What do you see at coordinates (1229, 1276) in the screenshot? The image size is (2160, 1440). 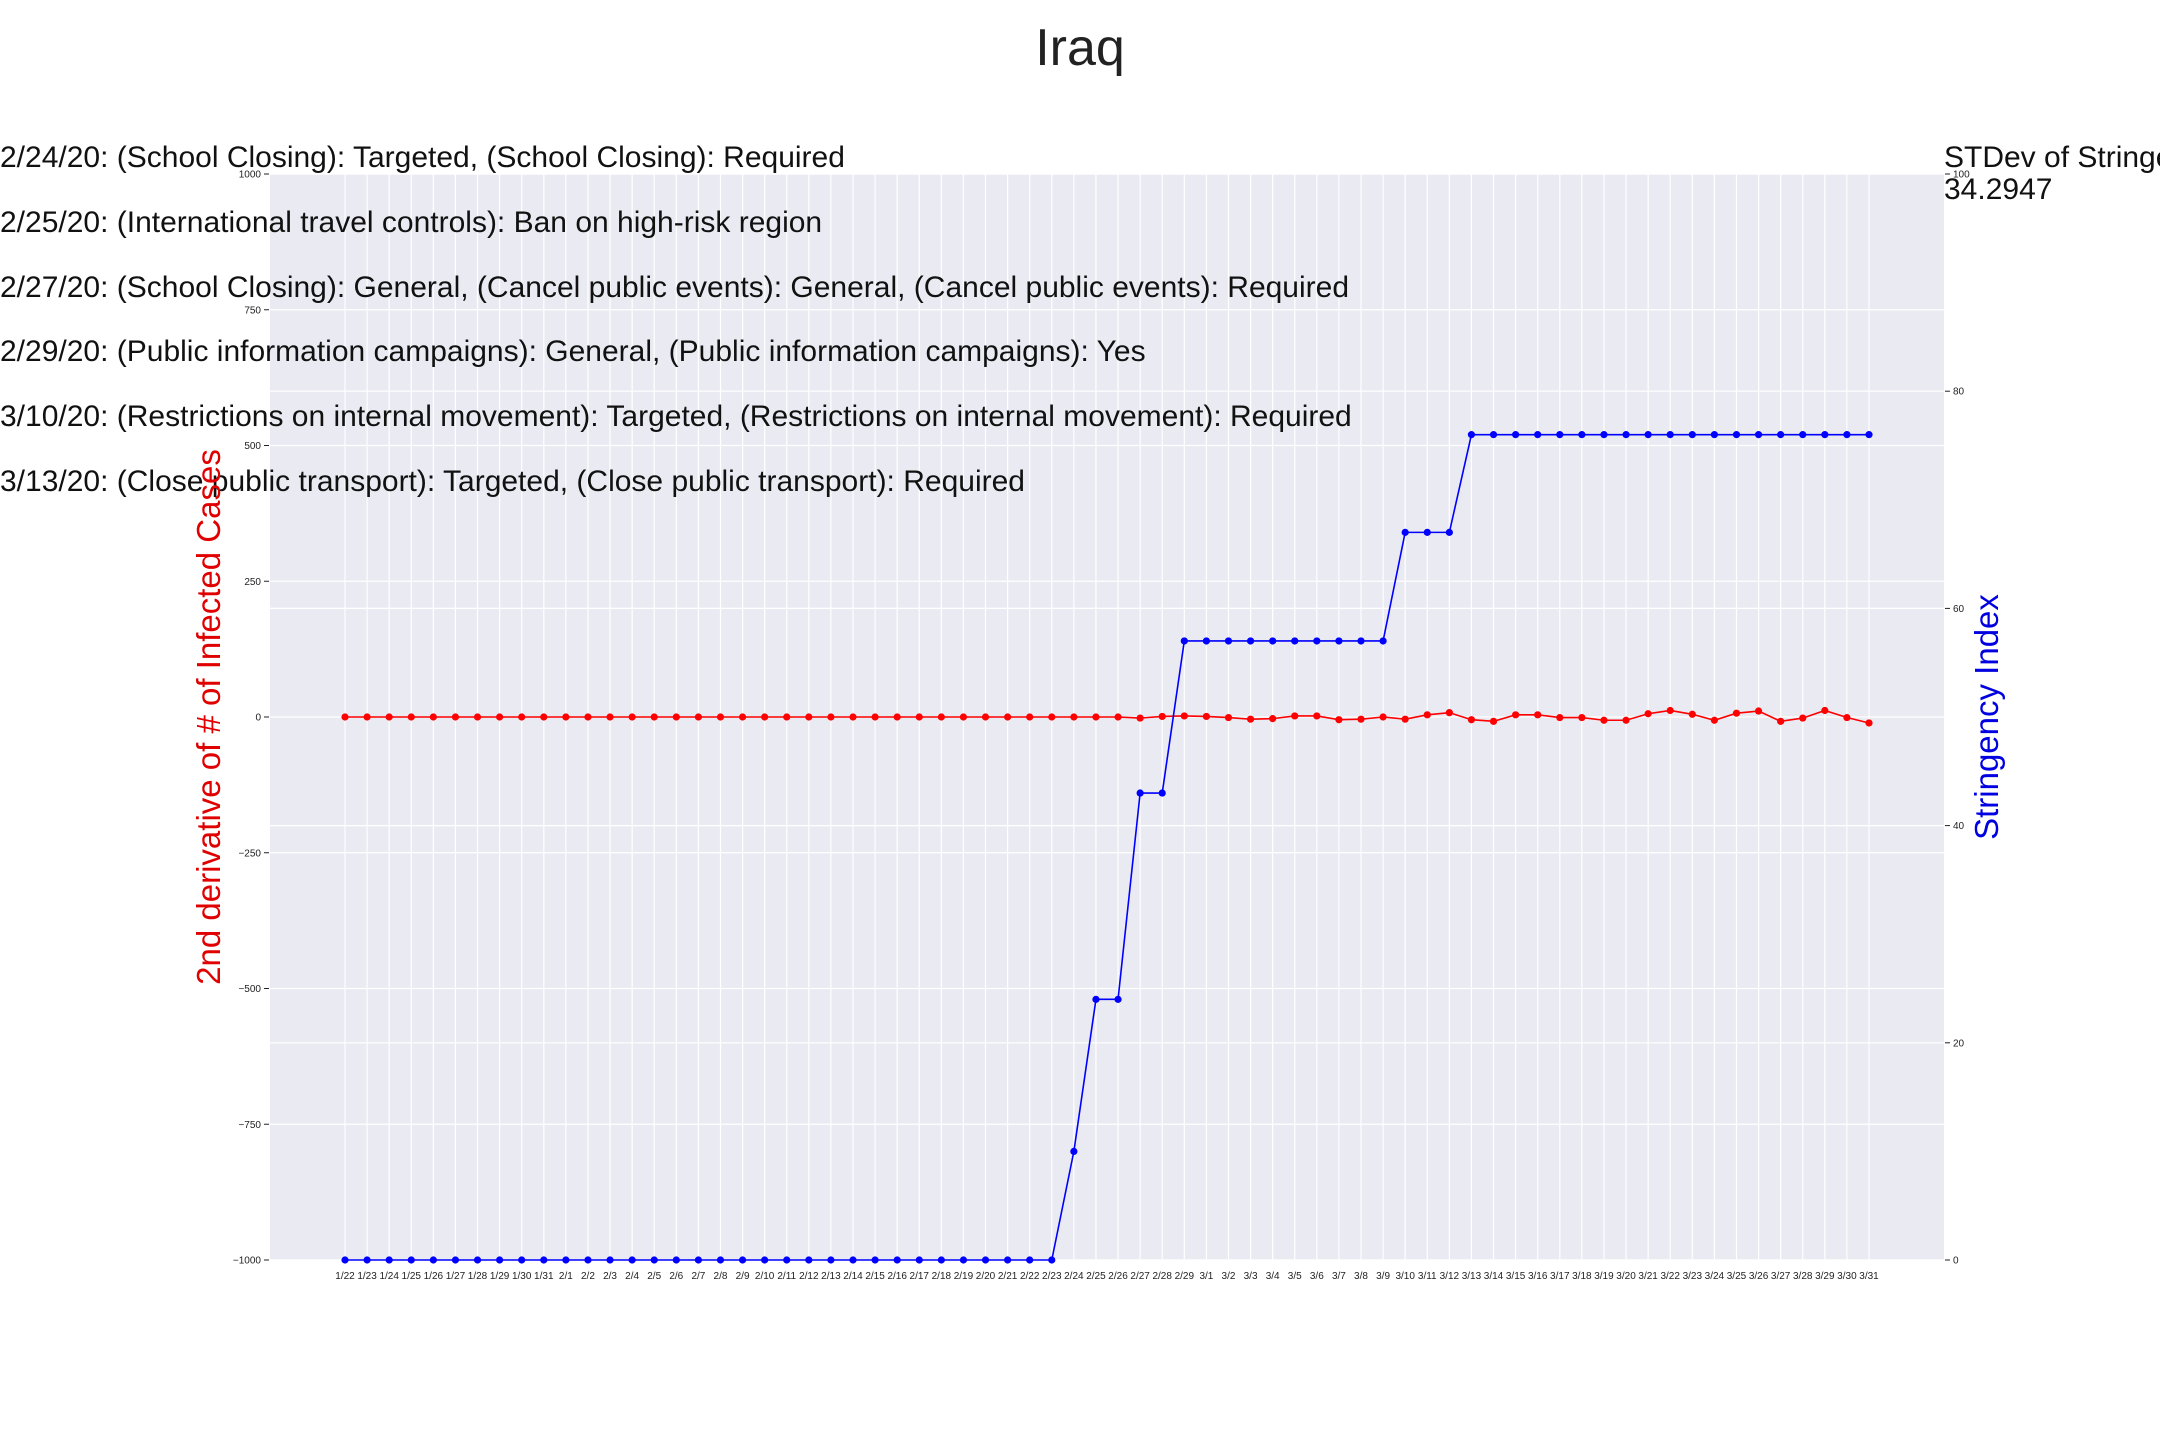 I see `x-tick-label: 3/2` at bounding box center [1229, 1276].